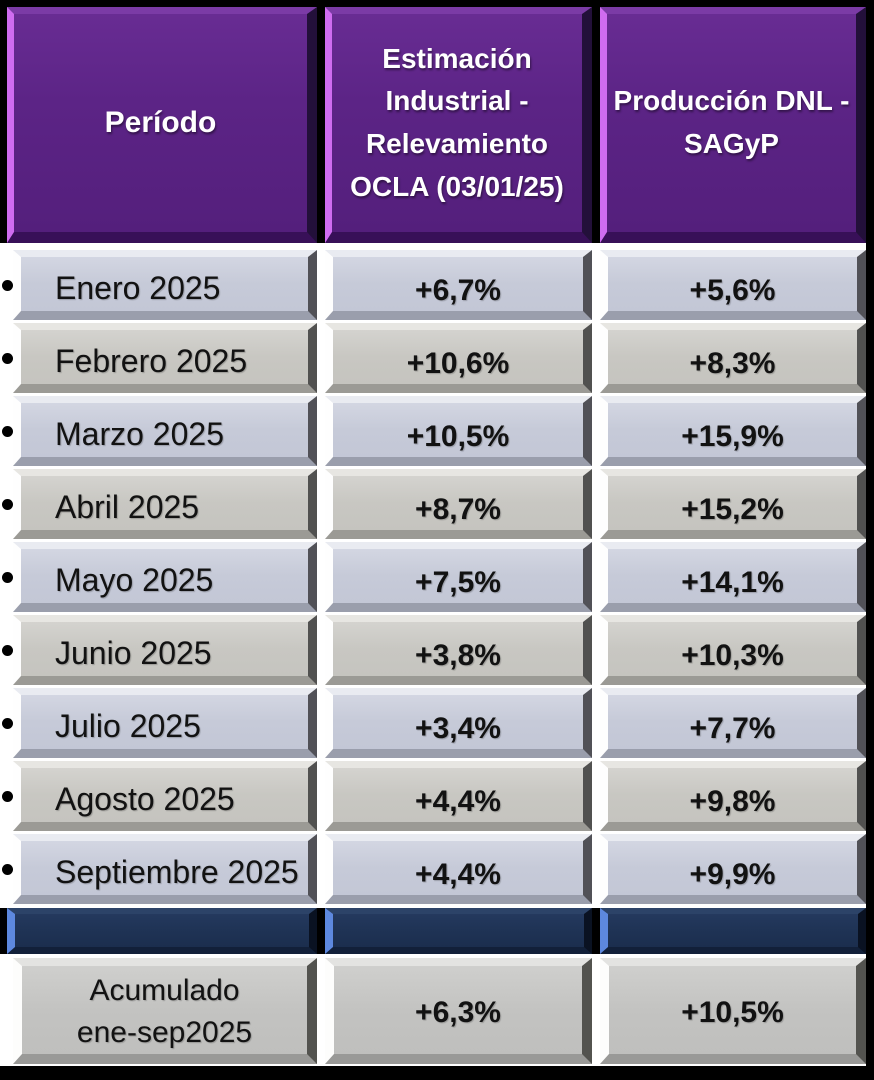 The height and width of the screenshot is (1080, 874). I want to click on table-frame-top, so click(437, 3).